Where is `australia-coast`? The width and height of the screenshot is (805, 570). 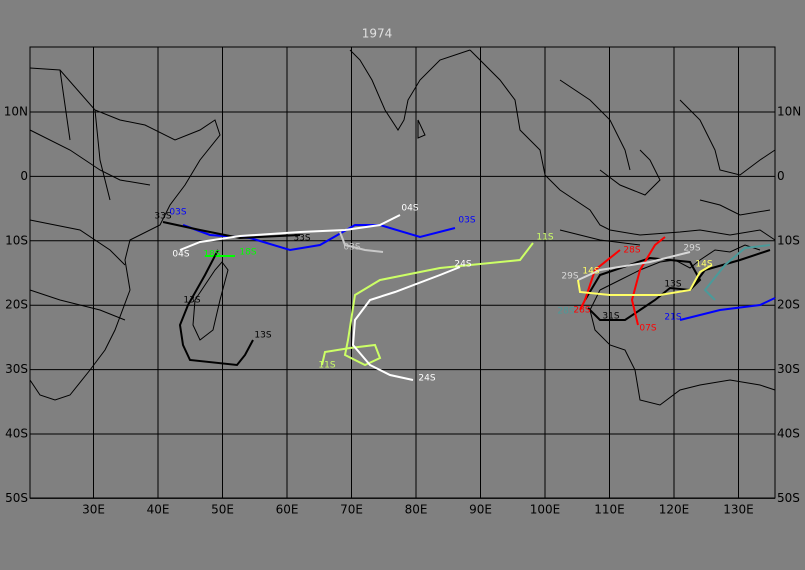
australia-coast is located at coordinates (682, 325).